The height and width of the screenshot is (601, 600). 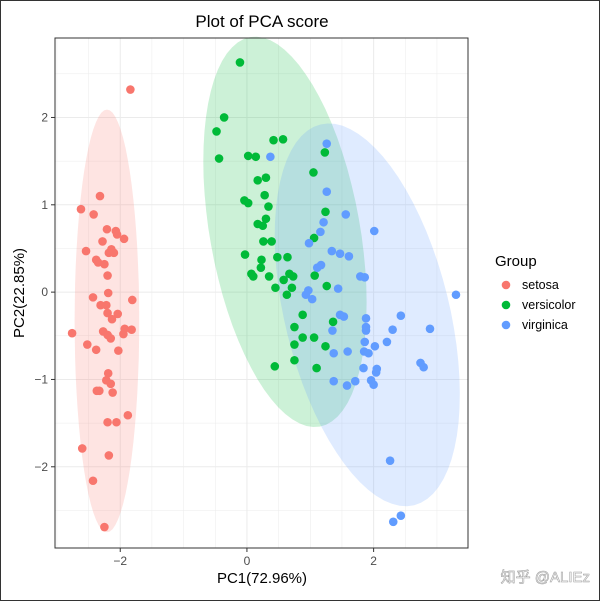 What do you see at coordinates (516, 261) in the screenshot?
I see `legend-title: Group` at bounding box center [516, 261].